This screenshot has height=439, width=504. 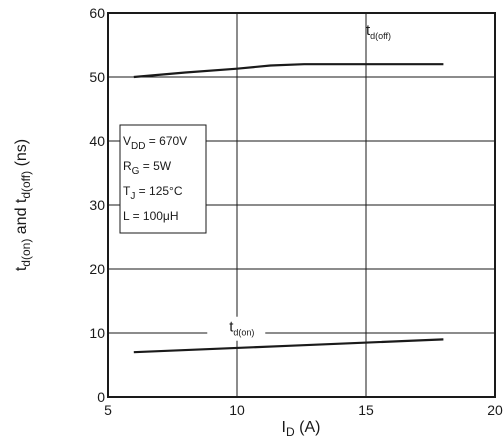 What do you see at coordinates (166, 141) in the screenshot?
I see `condition-value: = 670V` at bounding box center [166, 141].